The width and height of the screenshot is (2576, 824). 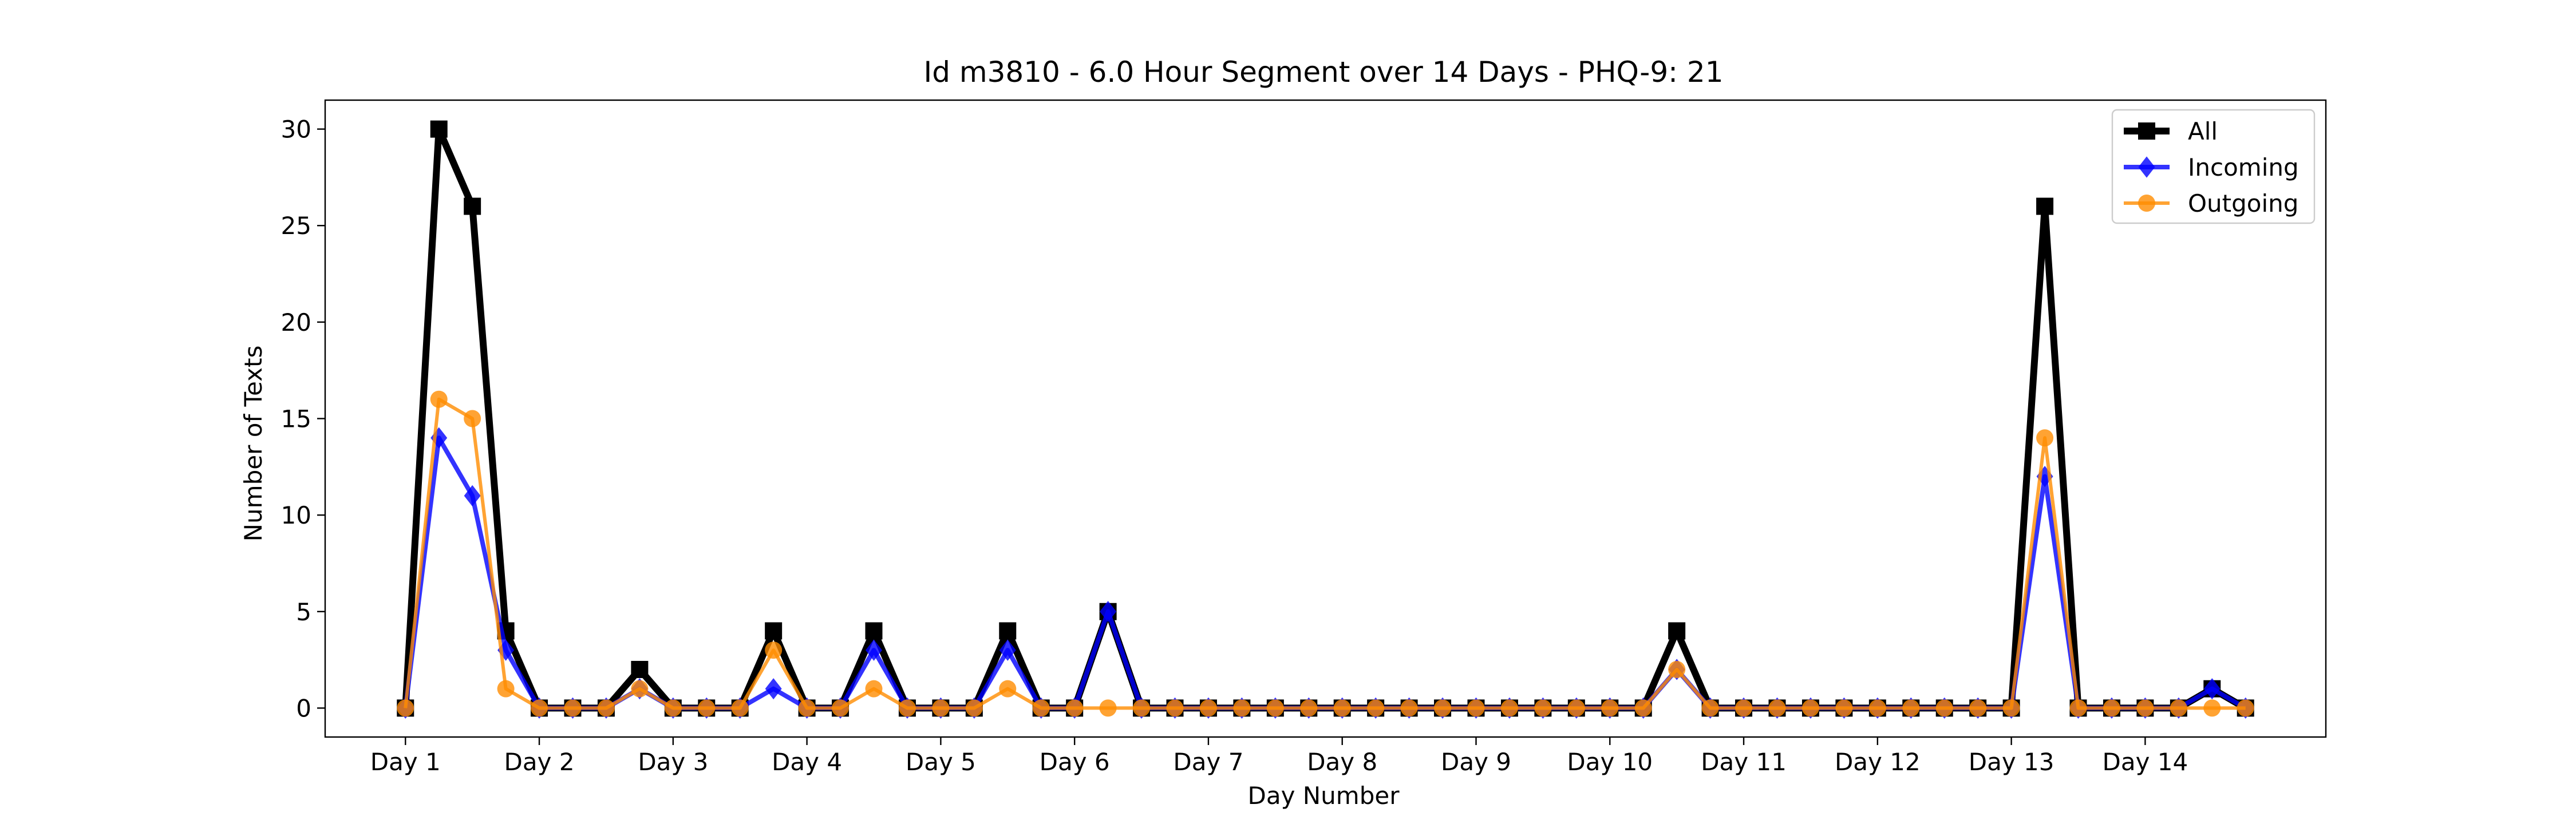 I want to click on y-tick-label: 20, so click(x=296, y=322).